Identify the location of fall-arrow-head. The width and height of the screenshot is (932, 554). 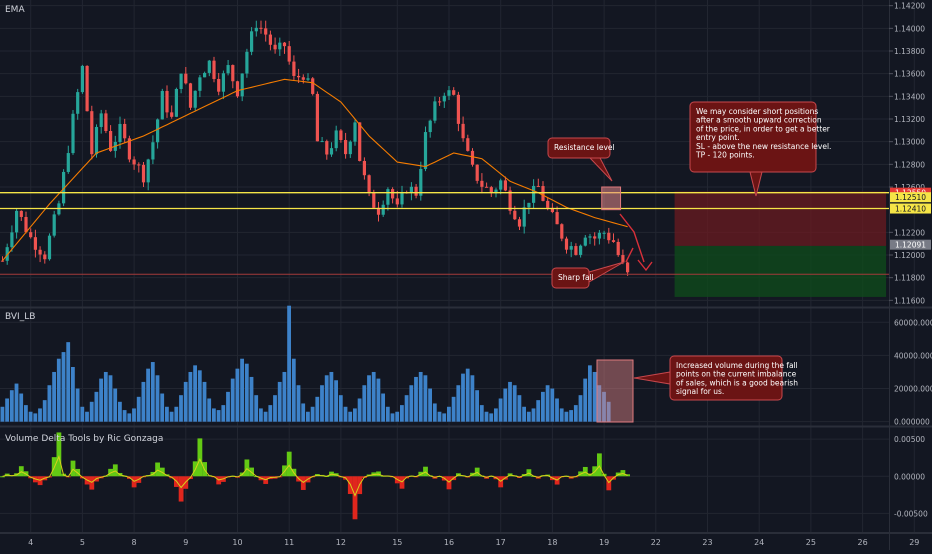
(645, 265).